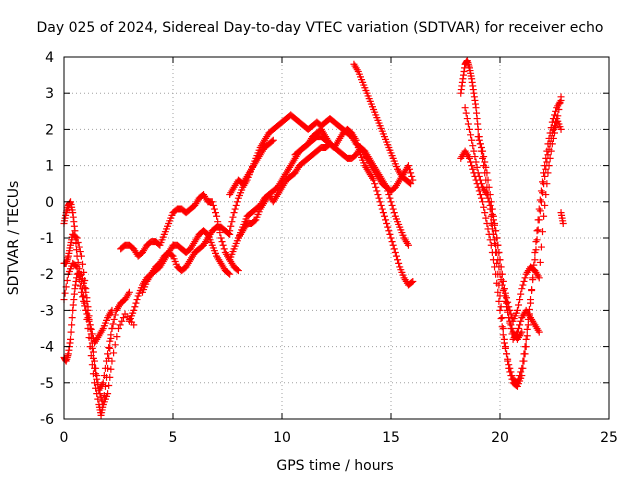  I want to click on x-tick-label: 15, so click(391, 438).